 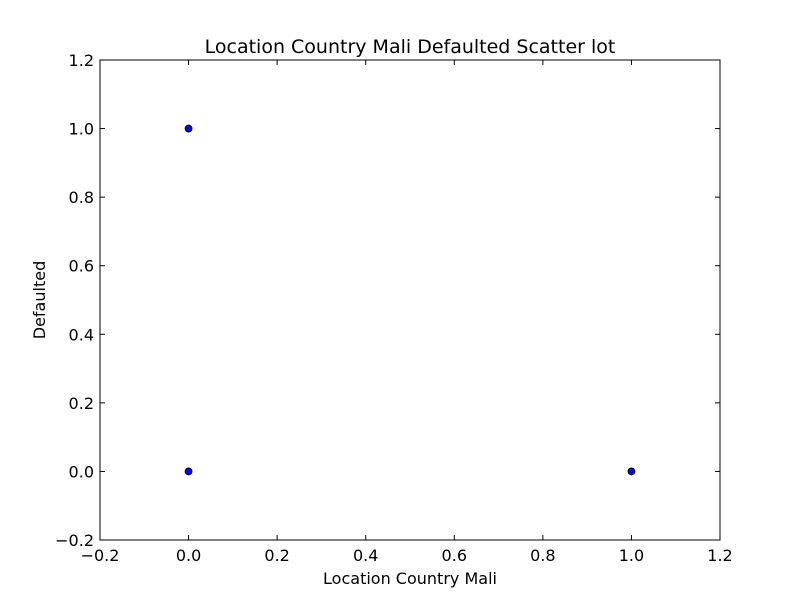 What do you see at coordinates (81, 129) in the screenshot?
I see `y-tick-label: 1.0` at bounding box center [81, 129].